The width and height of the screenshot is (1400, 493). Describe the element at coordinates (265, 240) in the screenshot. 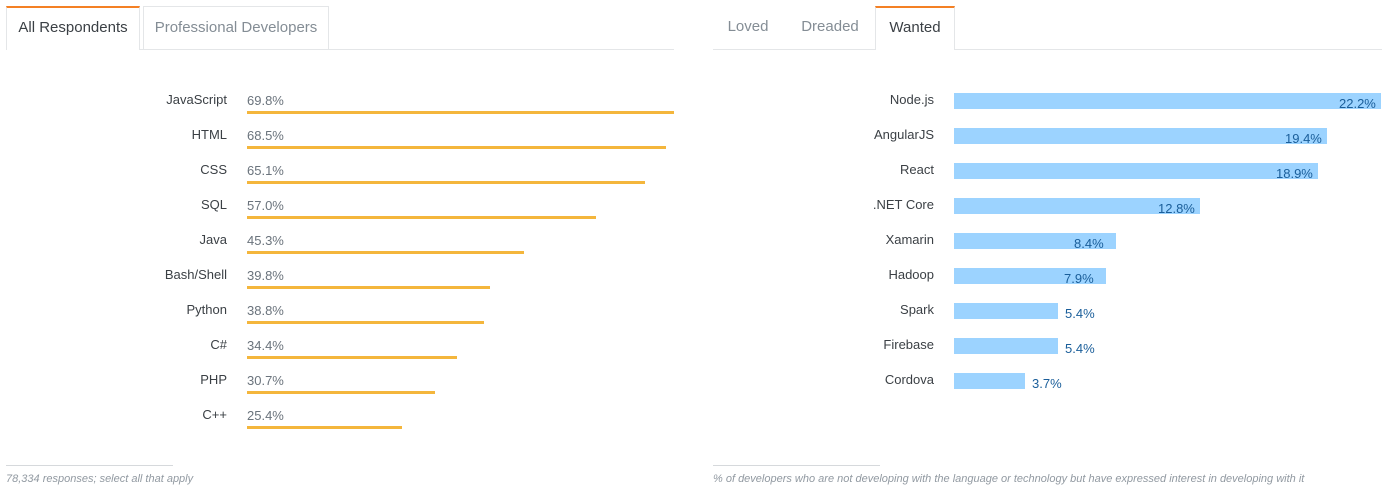

I see `value-label: 45.3%` at that location.